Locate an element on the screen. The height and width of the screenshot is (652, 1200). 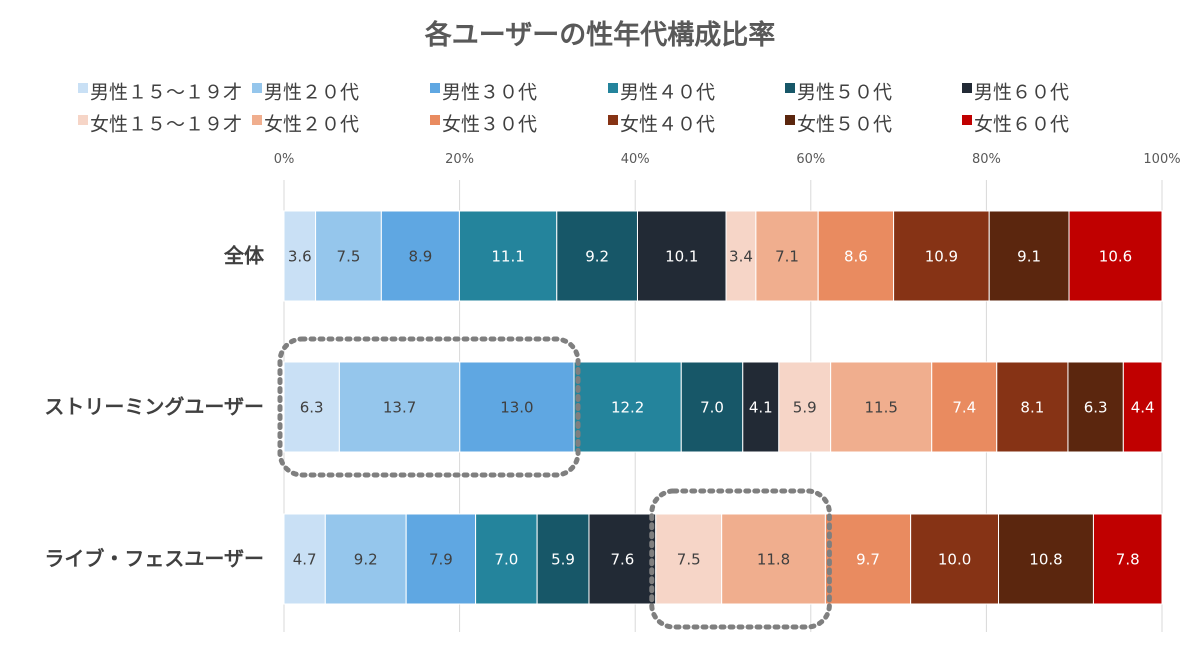
data-label: 4.4 is located at coordinates (1143, 408).